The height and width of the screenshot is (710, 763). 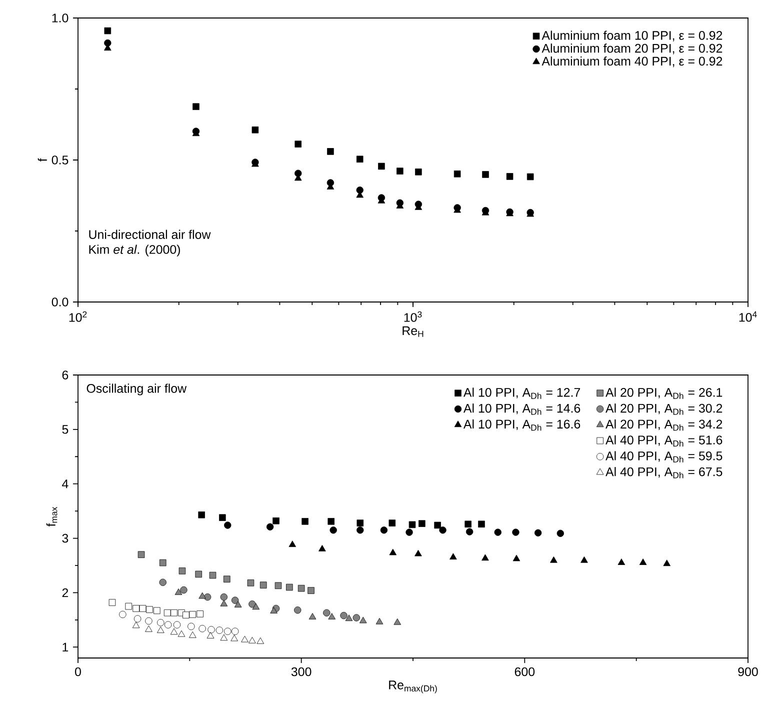 What do you see at coordinates (413, 316) in the screenshot?
I see `x-tick-label: 10$^{3}$` at bounding box center [413, 316].